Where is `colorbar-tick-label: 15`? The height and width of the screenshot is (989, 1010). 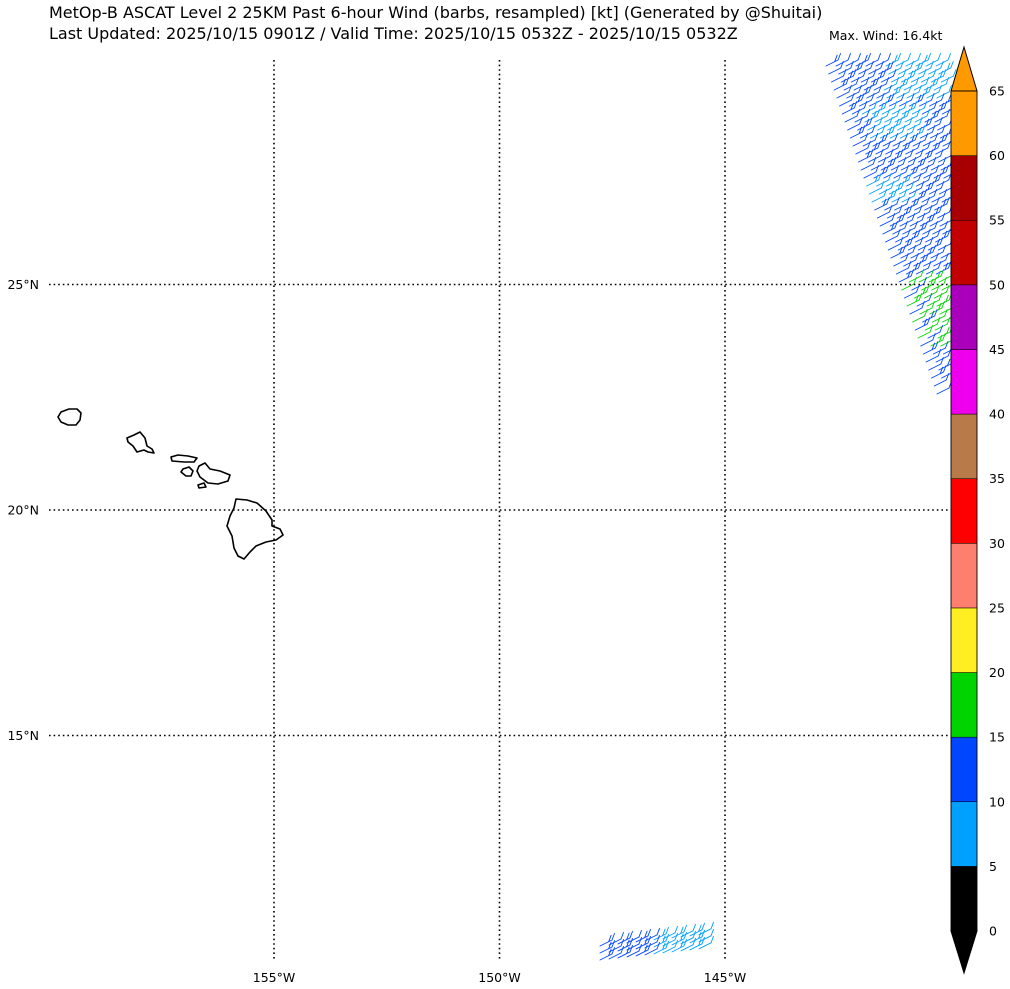
colorbar-tick-label: 15 is located at coordinates (997, 737).